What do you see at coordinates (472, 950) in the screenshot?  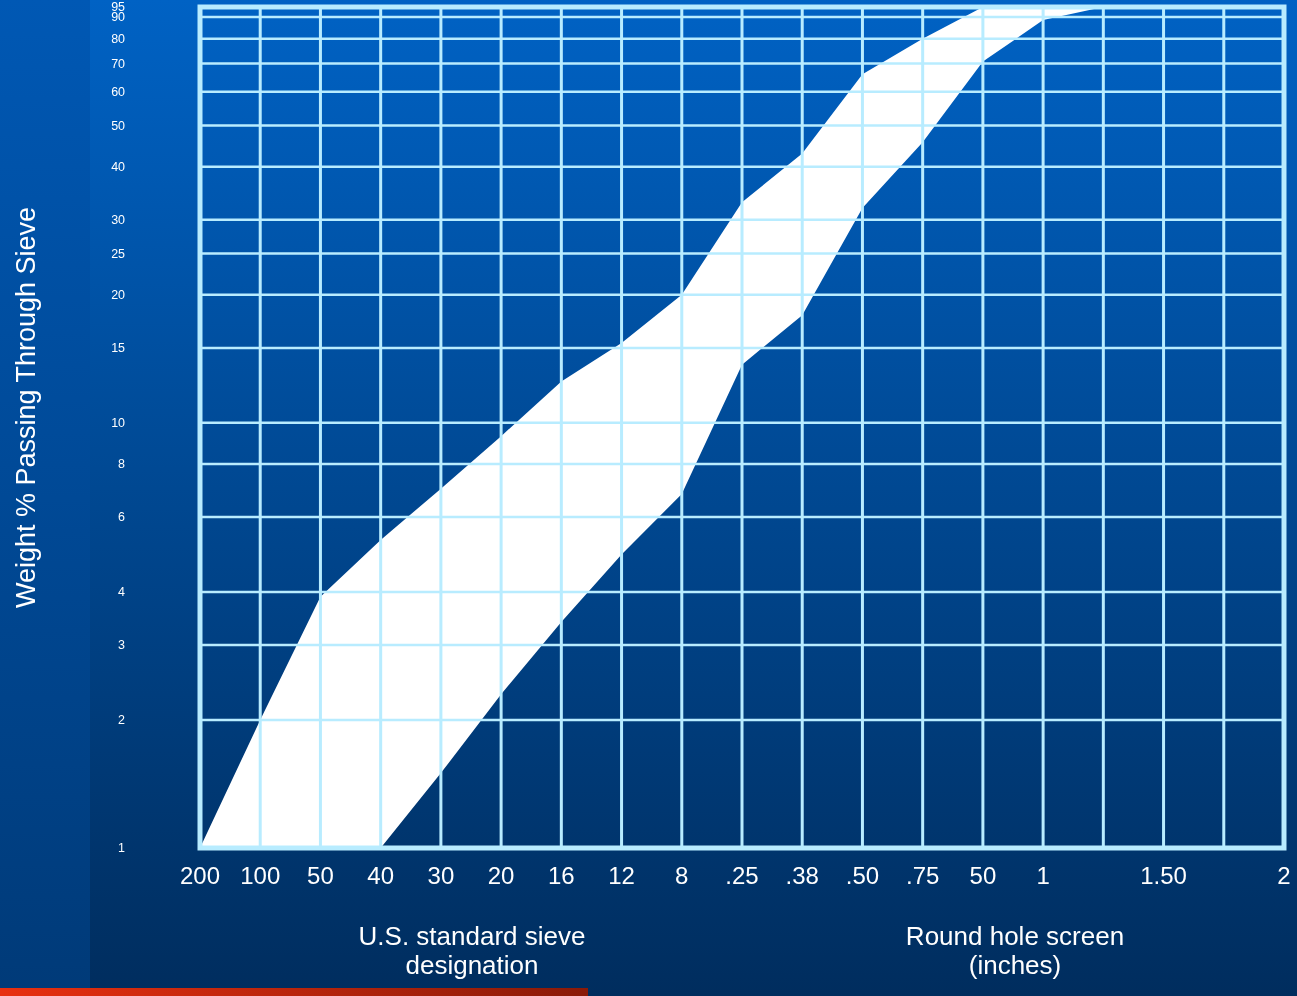 I see `x-axis-title: U.S. standard sieve designation` at bounding box center [472, 950].